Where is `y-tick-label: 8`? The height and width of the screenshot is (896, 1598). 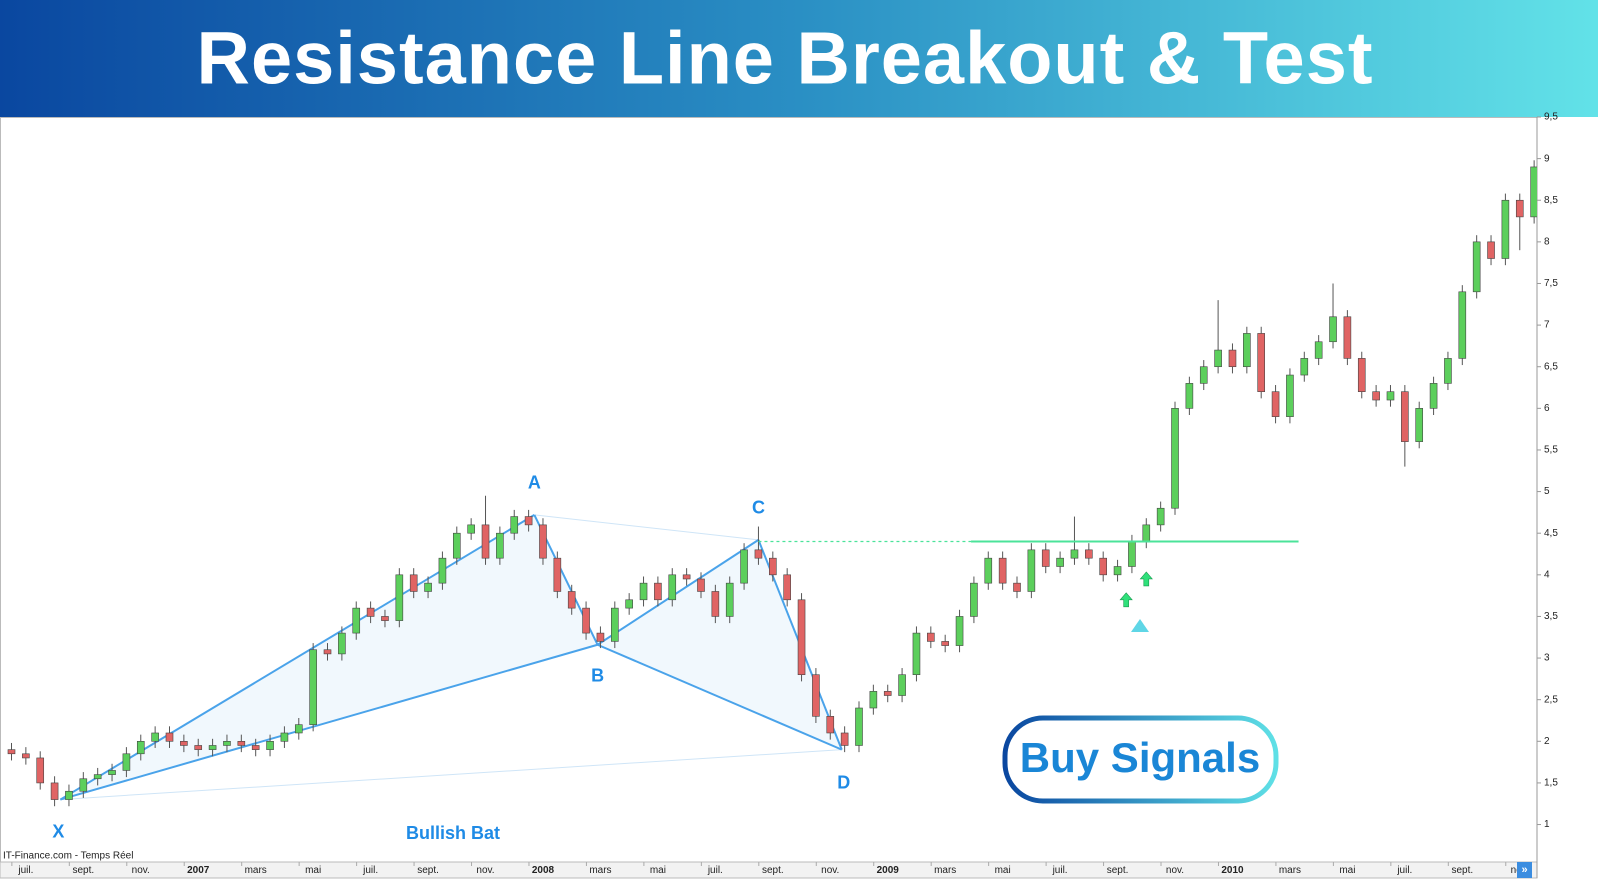 y-tick-label: 8 is located at coordinates (1547, 242).